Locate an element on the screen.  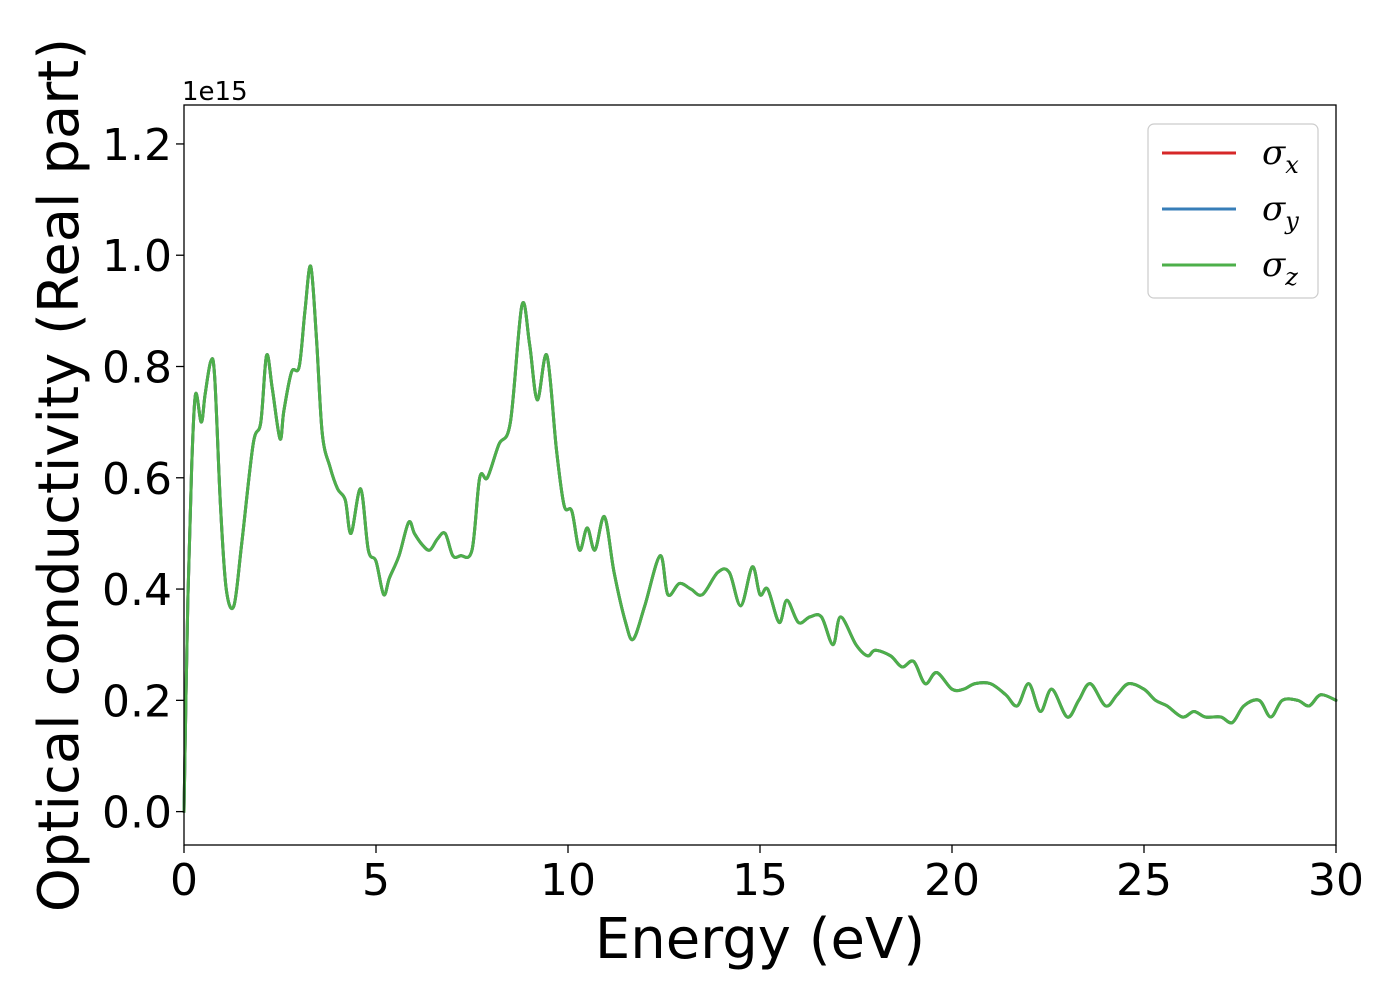
x-tick-label: 20 is located at coordinates (952, 880).